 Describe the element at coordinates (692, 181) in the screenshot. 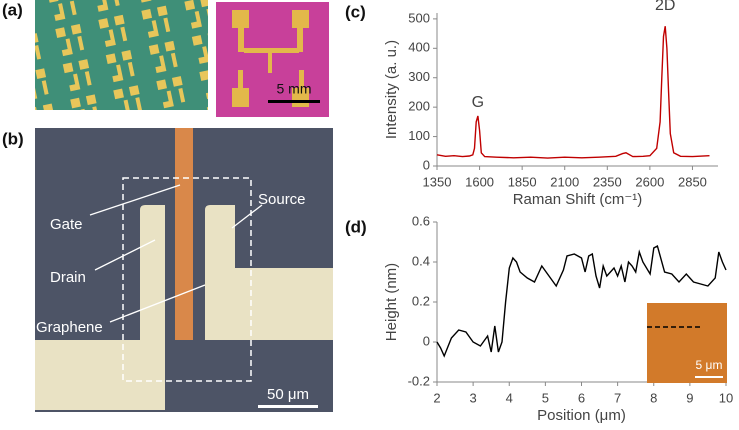

I see `x-tick-label: 2850` at that location.